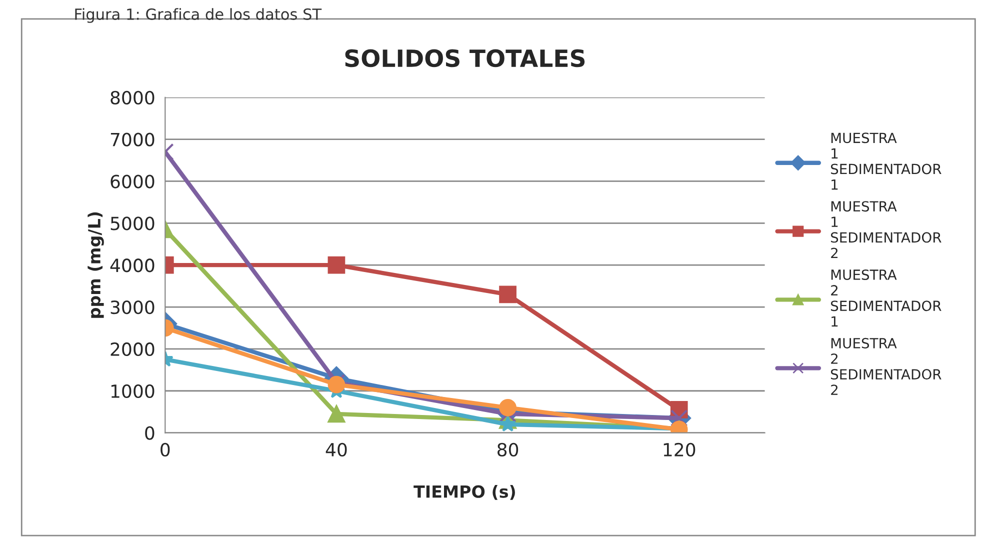 The width and height of the screenshot is (983, 541). What do you see at coordinates (886, 298) in the screenshot?
I see `legend-label: MUESTRA 2 SEDIMENTADOR 1` at bounding box center [886, 298].